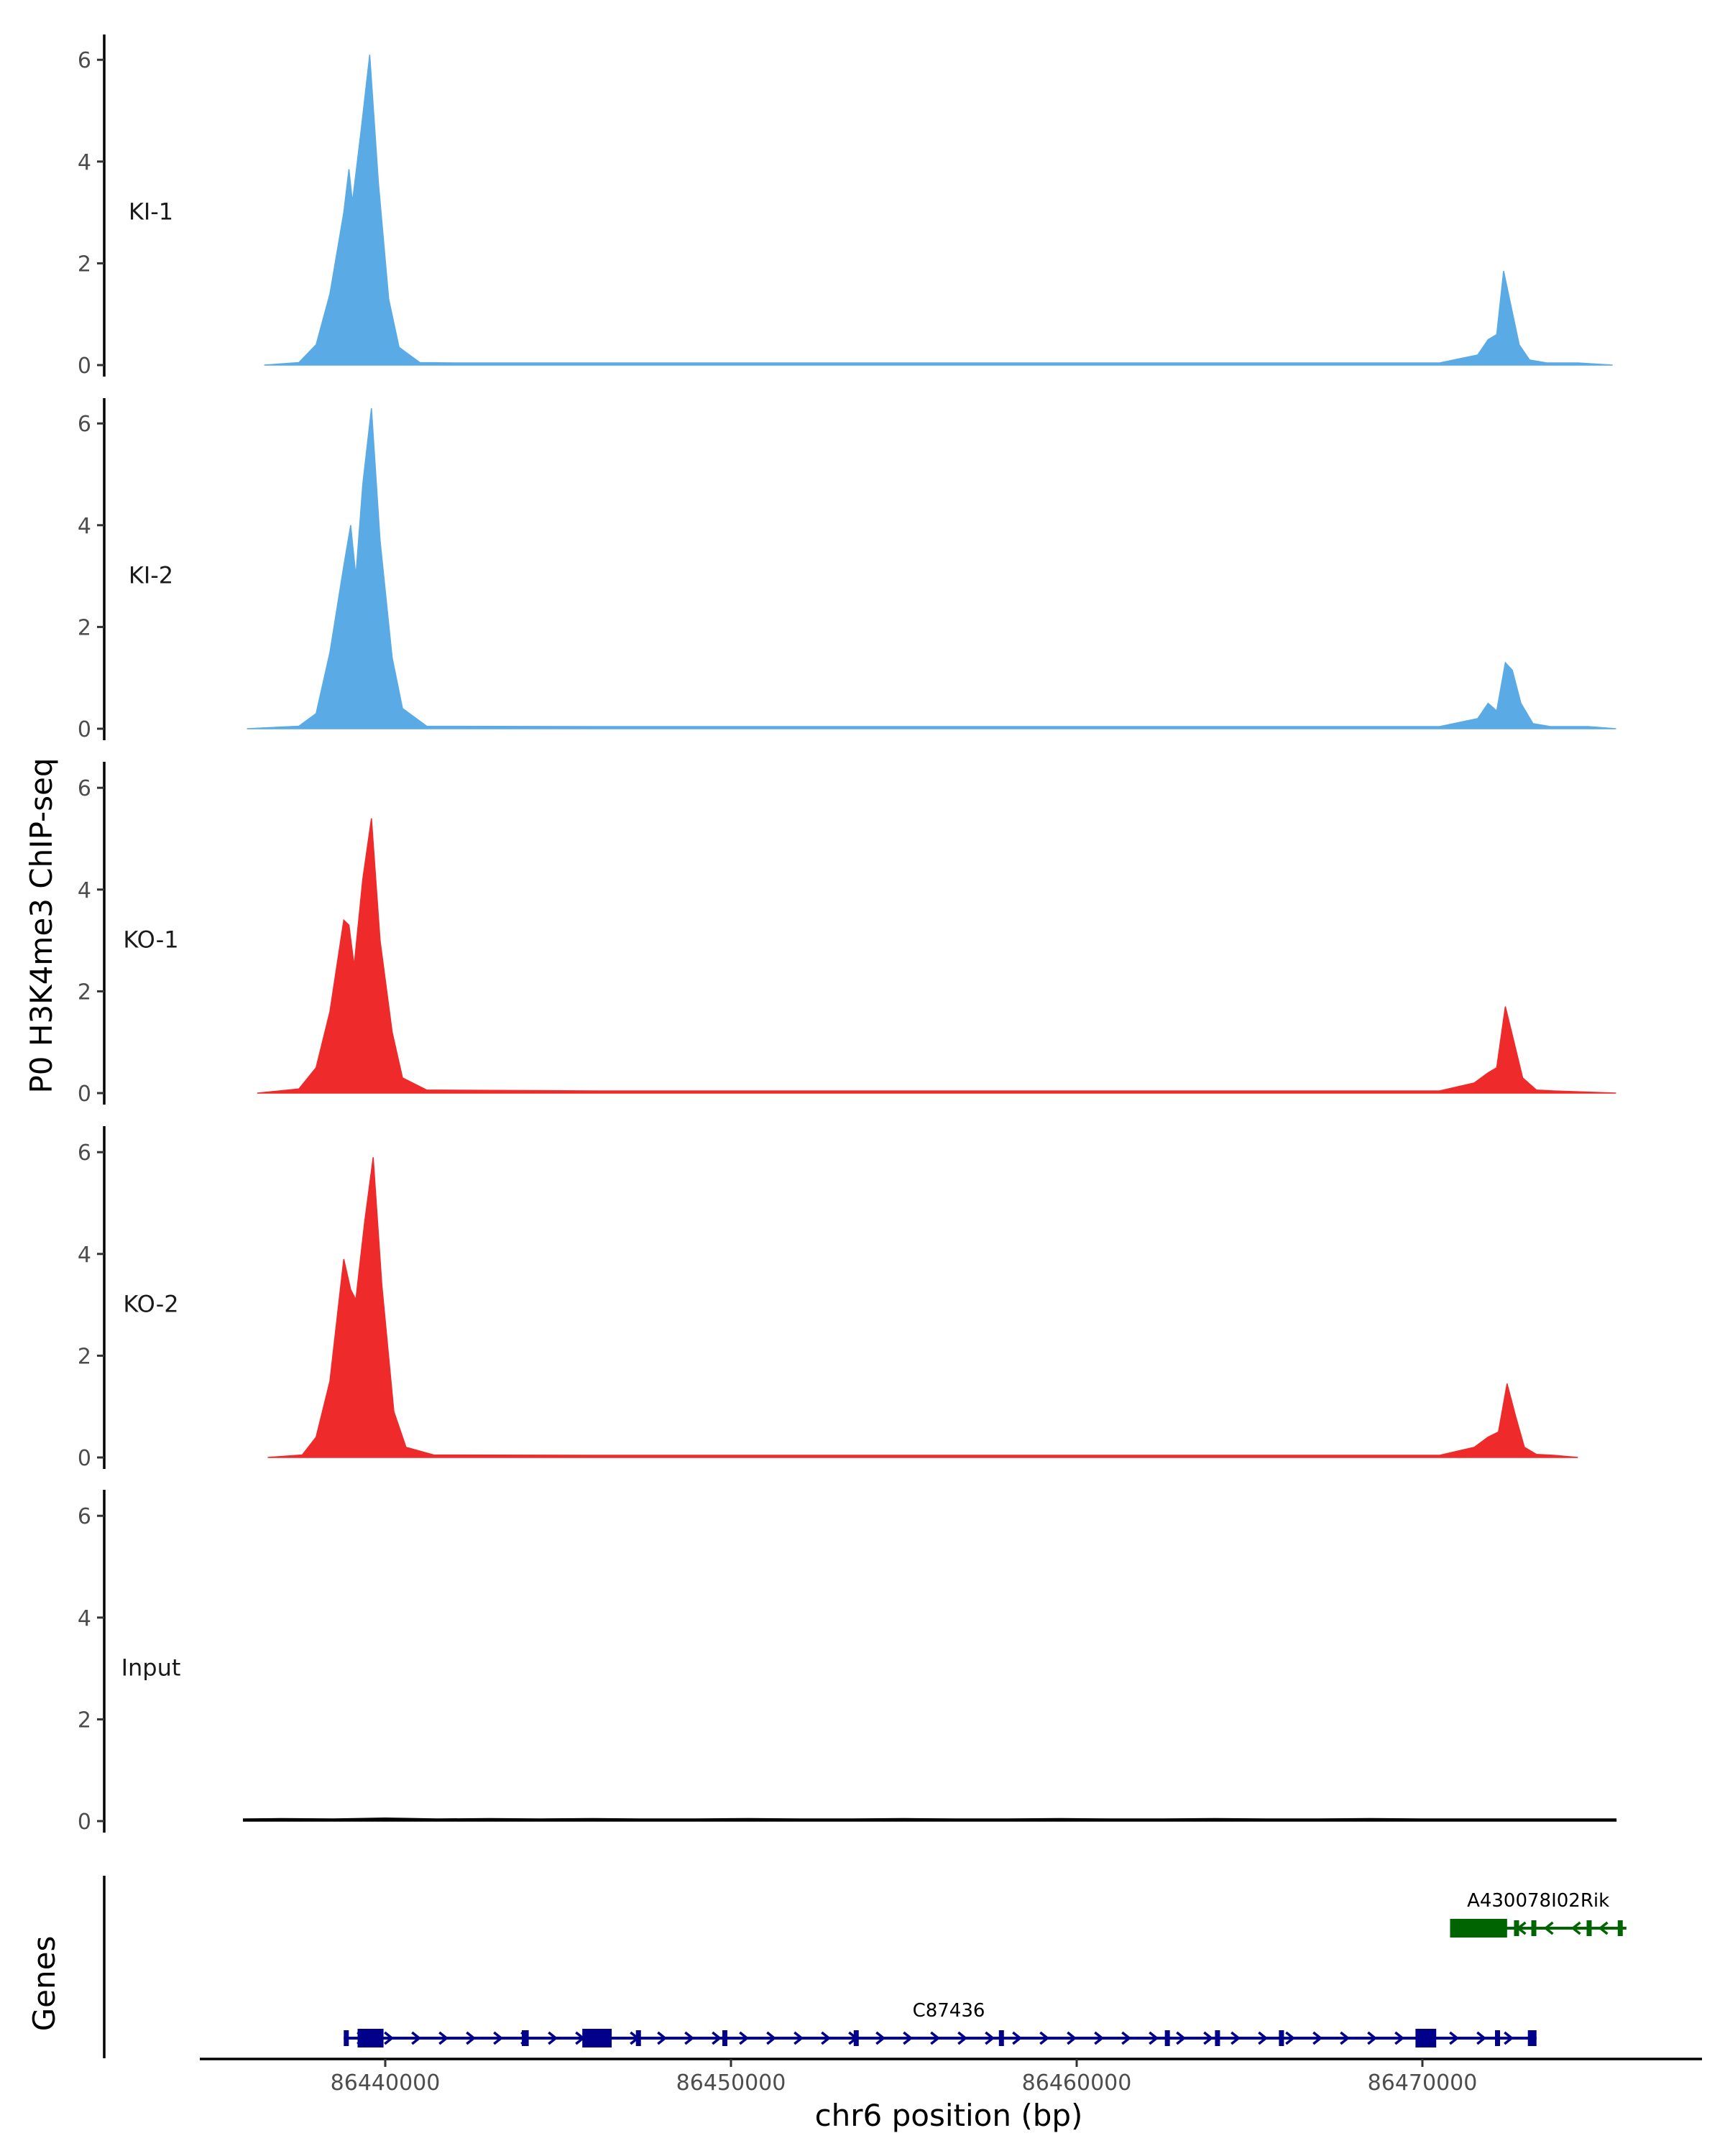 This screenshot has height=2156, width=1725. Describe the element at coordinates (386, 2083) in the screenshot. I see `x-tick-label: 86440000` at that location.